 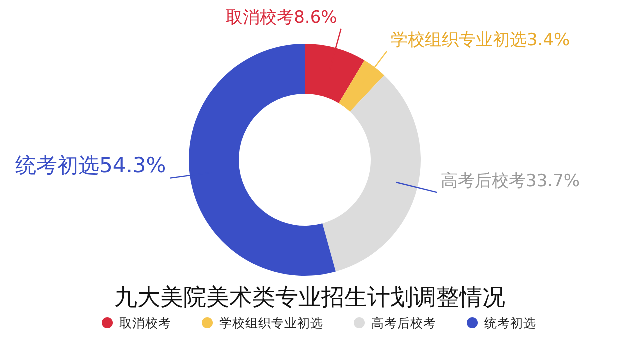 What do you see at coordinates (510, 182) in the screenshot?
I see `category-label: 高考后校考33.7%` at bounding box center [510, 182].